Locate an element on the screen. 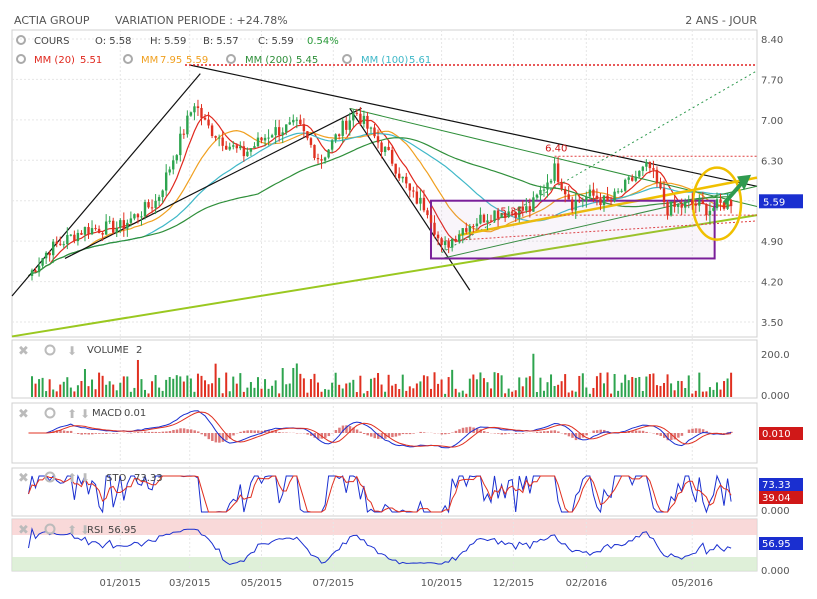  price-tick: 4.90 is located at coordinates (772, 242).